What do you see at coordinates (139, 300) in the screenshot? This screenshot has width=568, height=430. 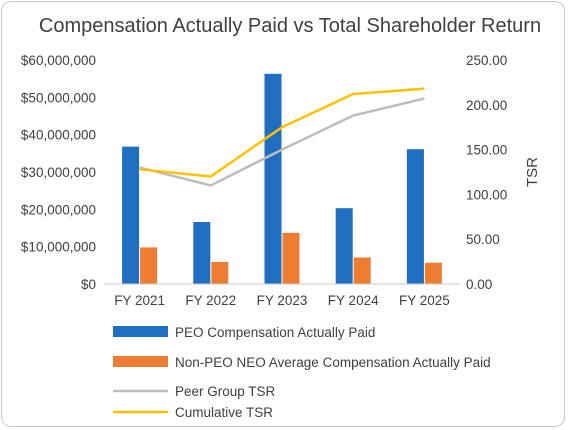 I see `x-tick-label: FY 2021` at bounding box center [139, 300].